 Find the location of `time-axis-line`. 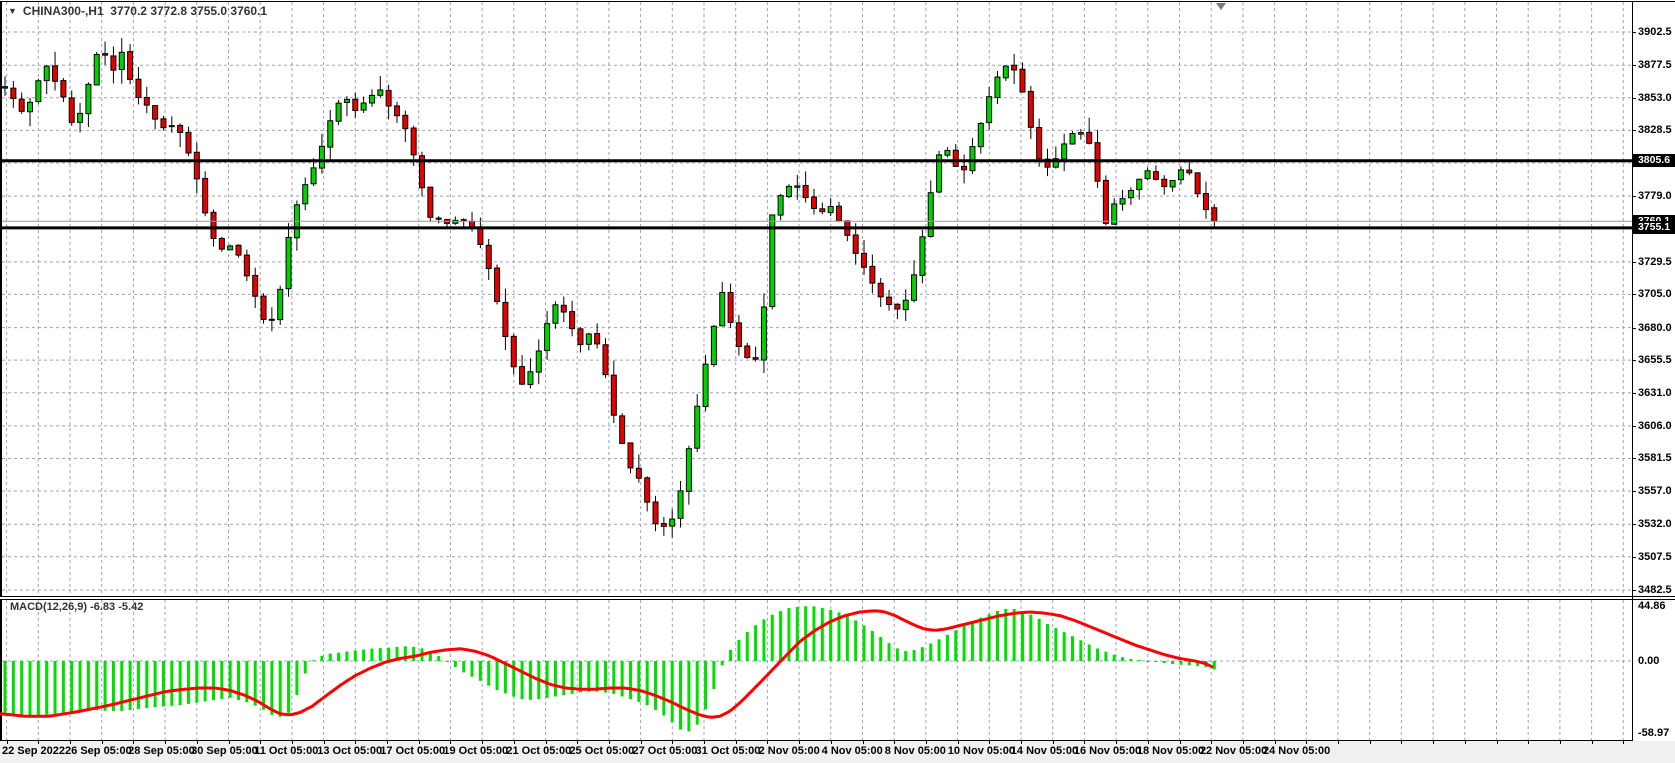

time-axis-line is located at coordinates (816, 740).